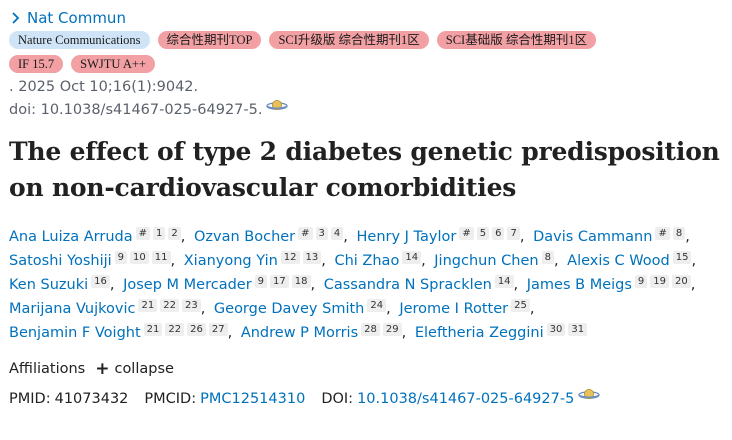 Image resolution: width=732 pixels, height=440 pixels. I want to click on journal-badge: 综合性期刊TOP, so click(209, 40).